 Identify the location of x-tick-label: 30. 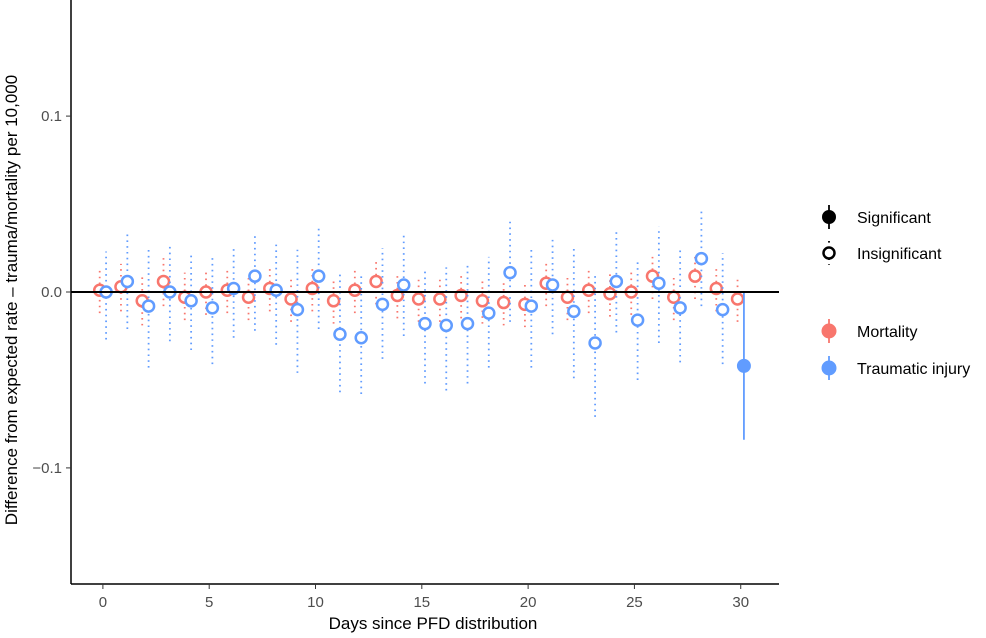
(740, 602).